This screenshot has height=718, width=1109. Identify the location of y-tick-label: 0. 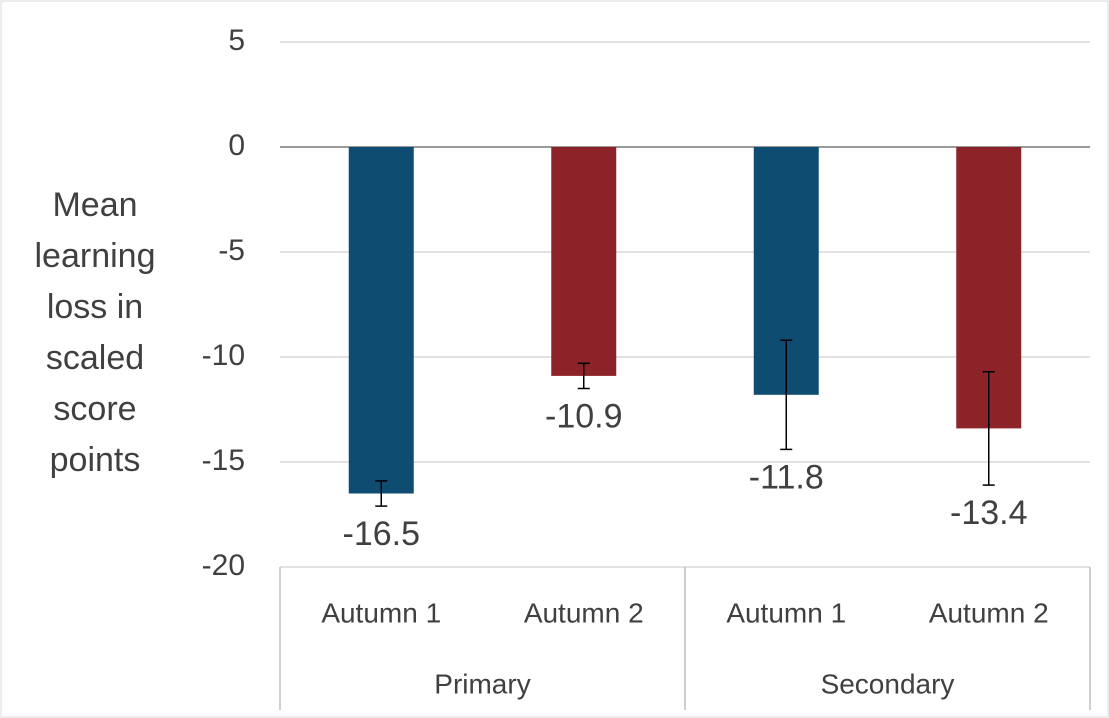
(236, 145).